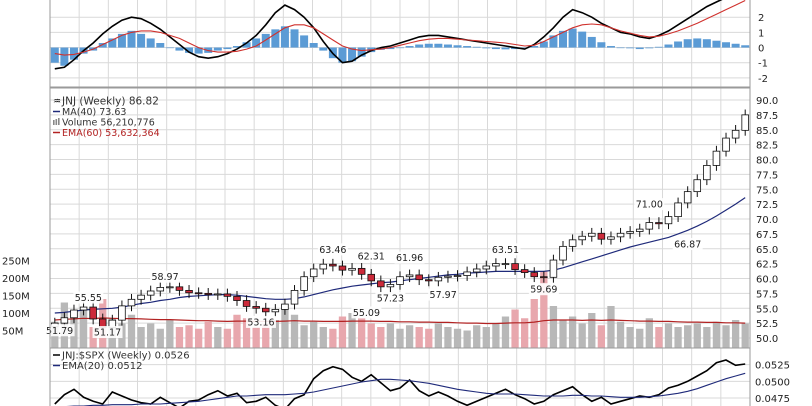  I want to click on price-annotation-label: 63.46, so click(332, 250).